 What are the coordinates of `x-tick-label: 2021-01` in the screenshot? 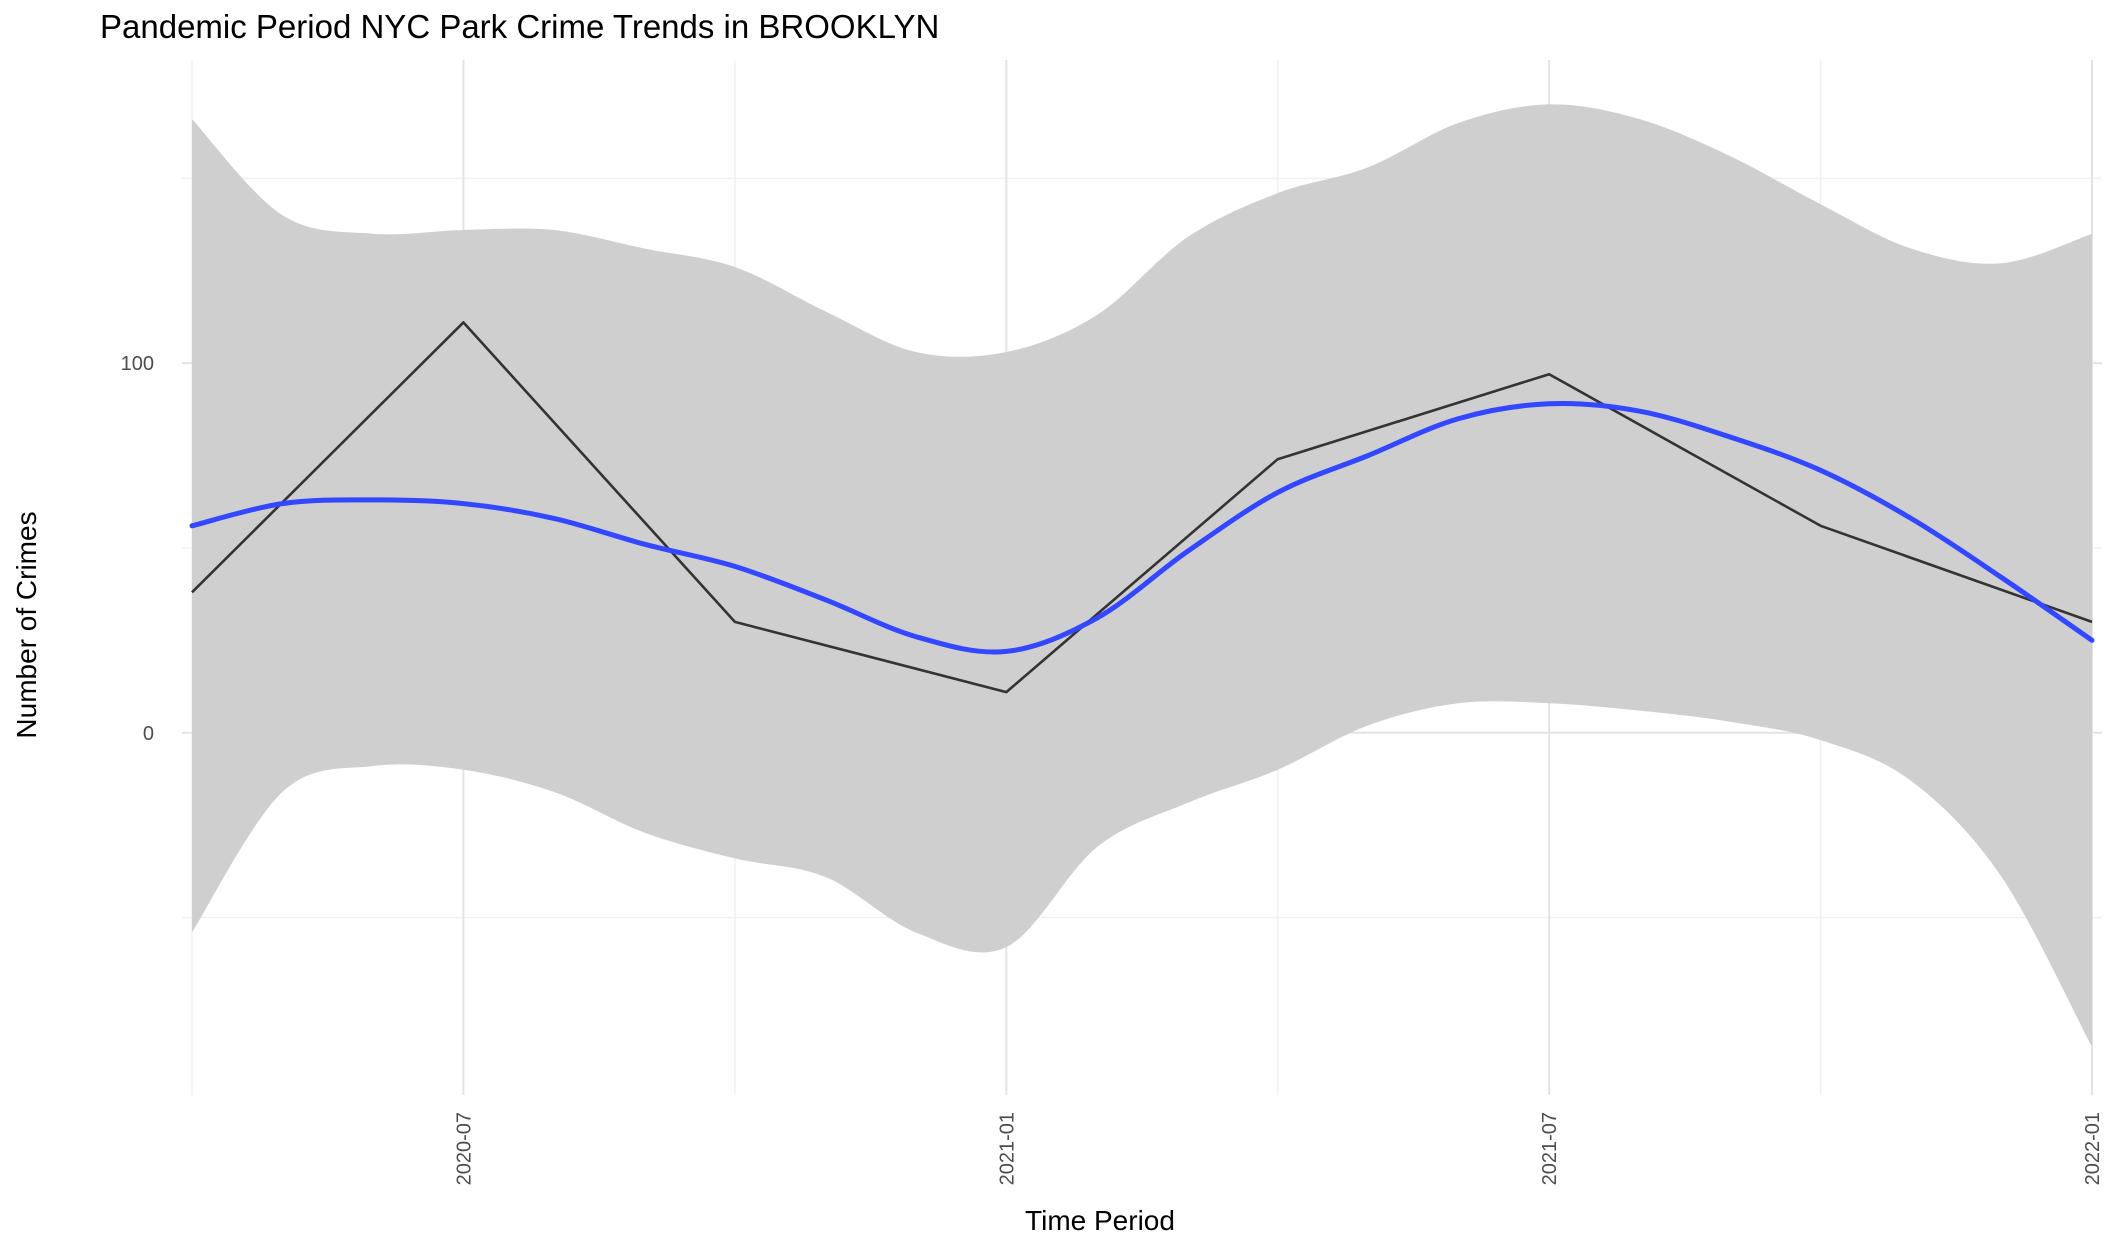 It's located at (1007, 1148).